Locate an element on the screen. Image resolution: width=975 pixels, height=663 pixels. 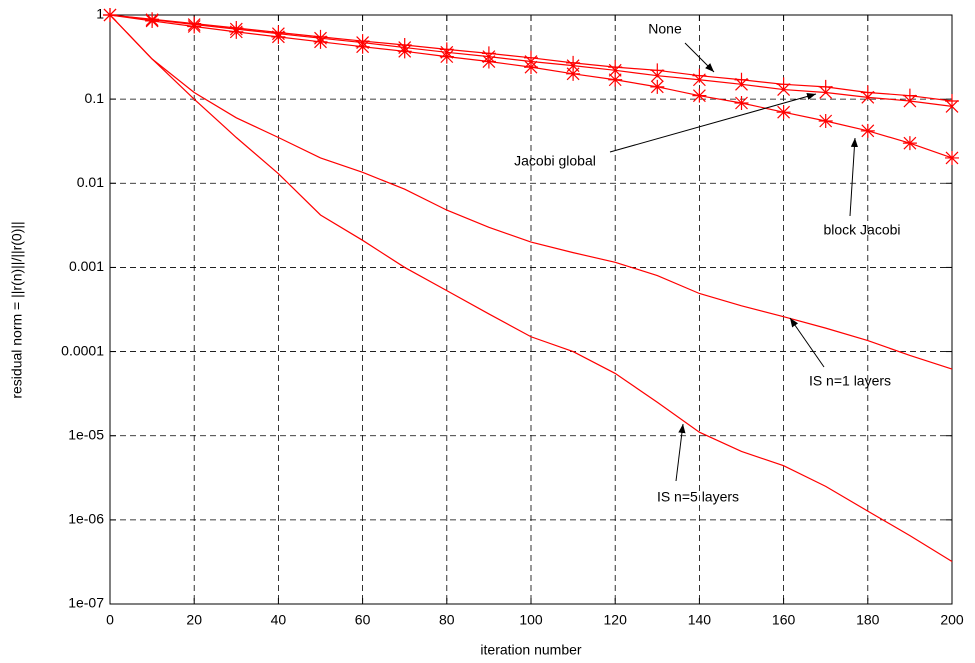
y-tick-label: 0.1 is located at coordinates (95, 98).